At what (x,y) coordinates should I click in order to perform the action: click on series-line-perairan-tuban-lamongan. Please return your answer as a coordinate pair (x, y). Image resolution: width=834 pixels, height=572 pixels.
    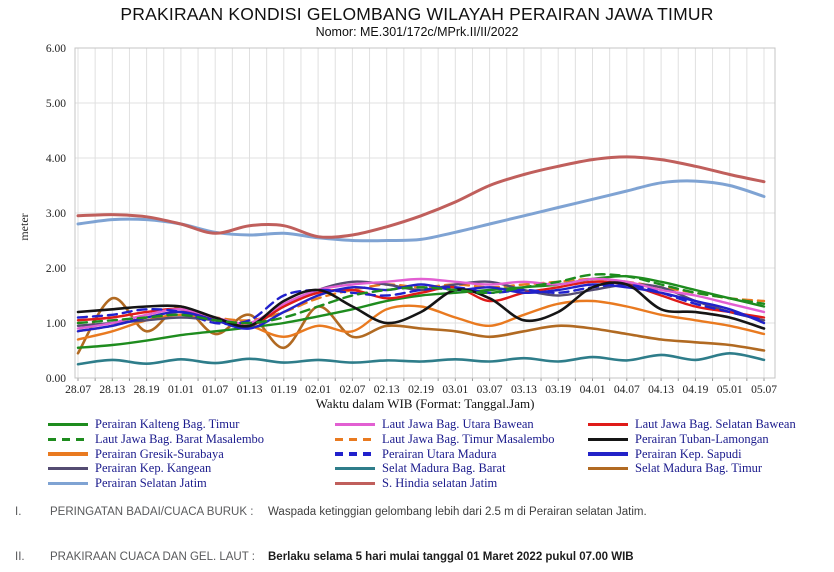
    Looking at the image, I should click on (421, 305).